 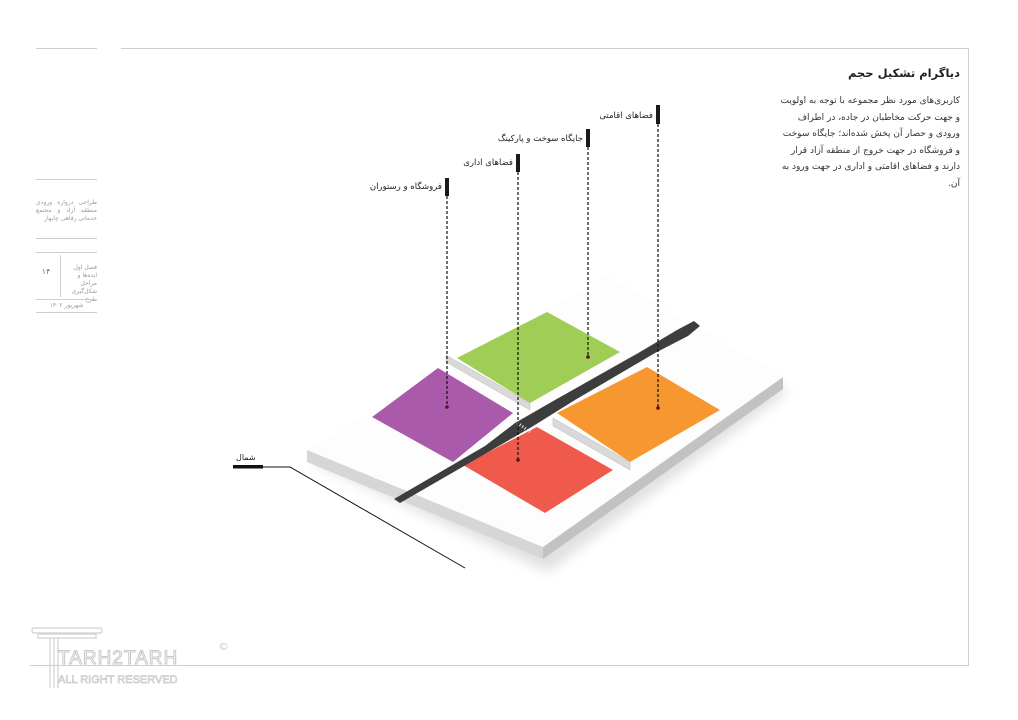 I want to click on north-label: شمال, so click(x=246, y=457).